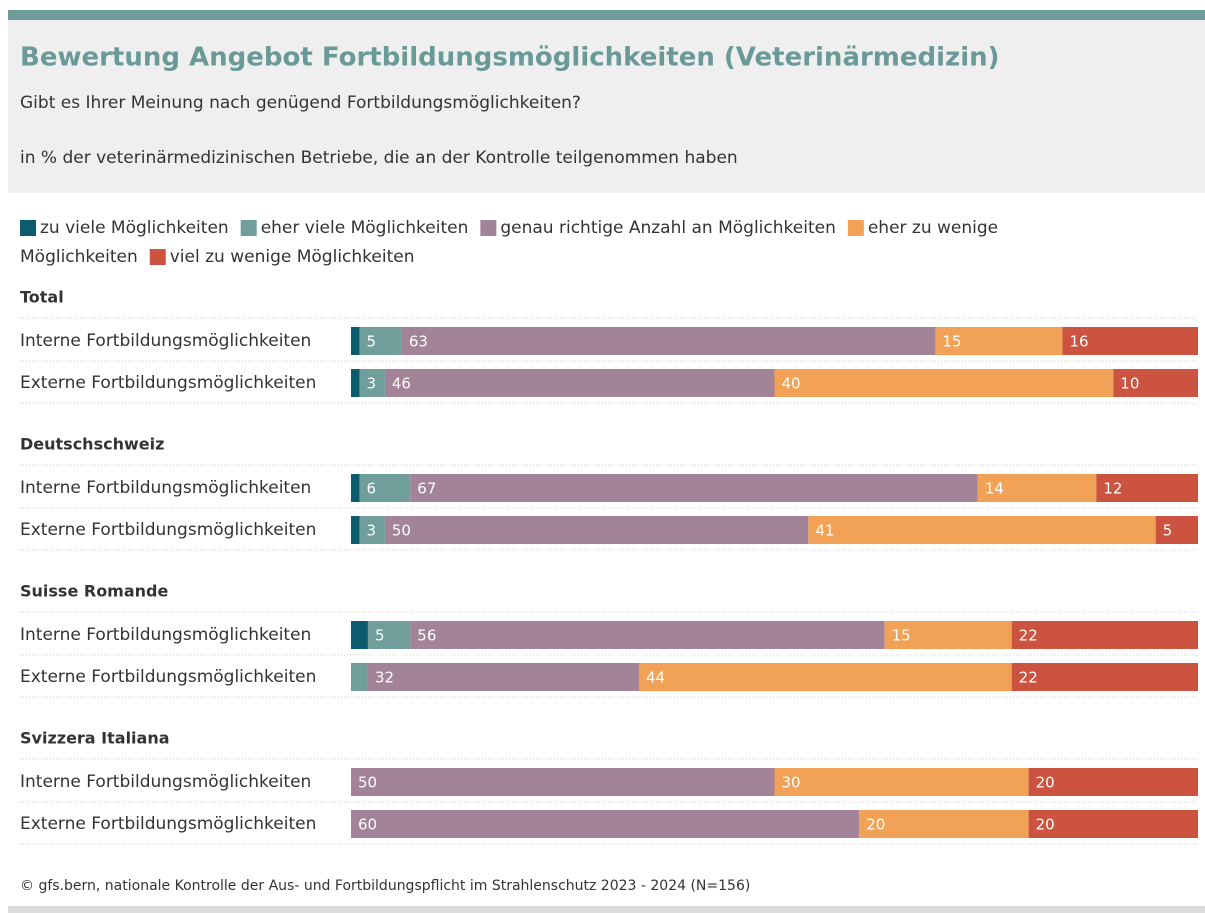 The image size is (1205, 913). I want to click on value-label: 63, so click(418, 342).